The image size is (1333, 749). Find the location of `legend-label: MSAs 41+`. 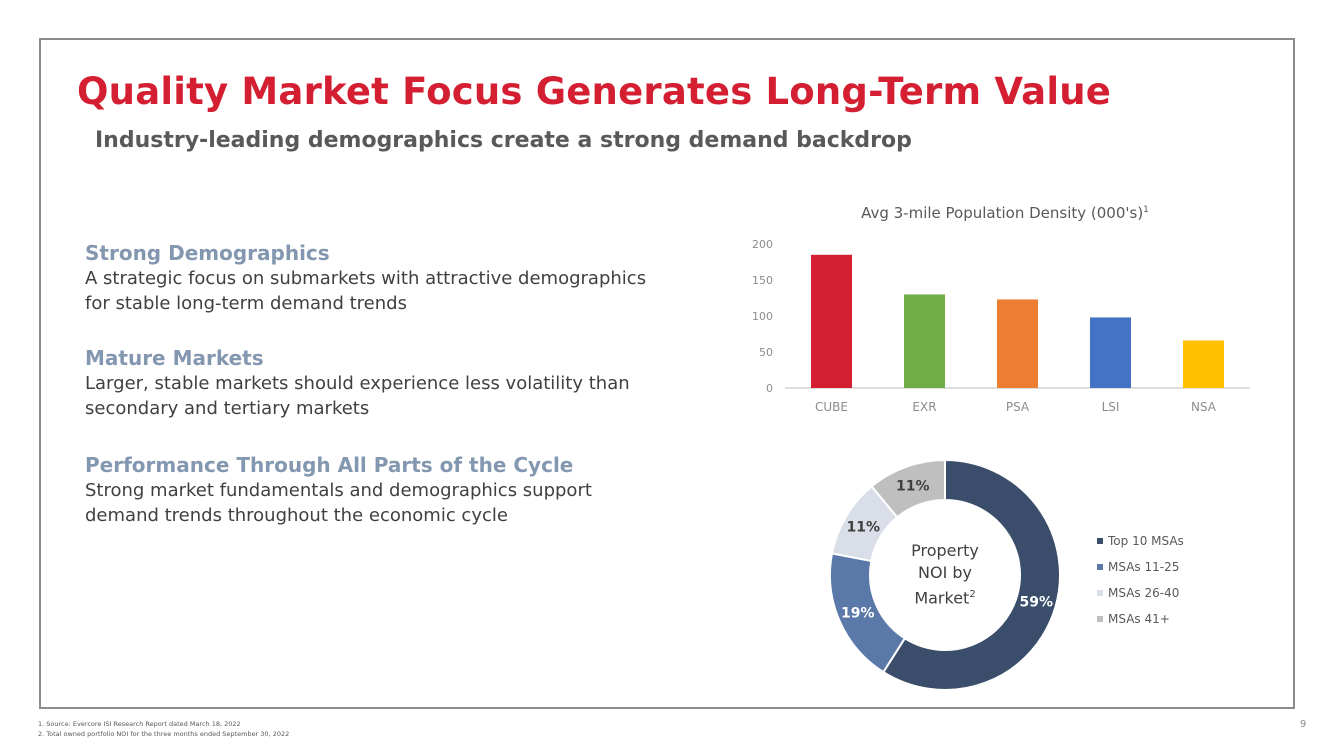

legend-label: MSAs 41+ is located at coordinates (1139, 619).